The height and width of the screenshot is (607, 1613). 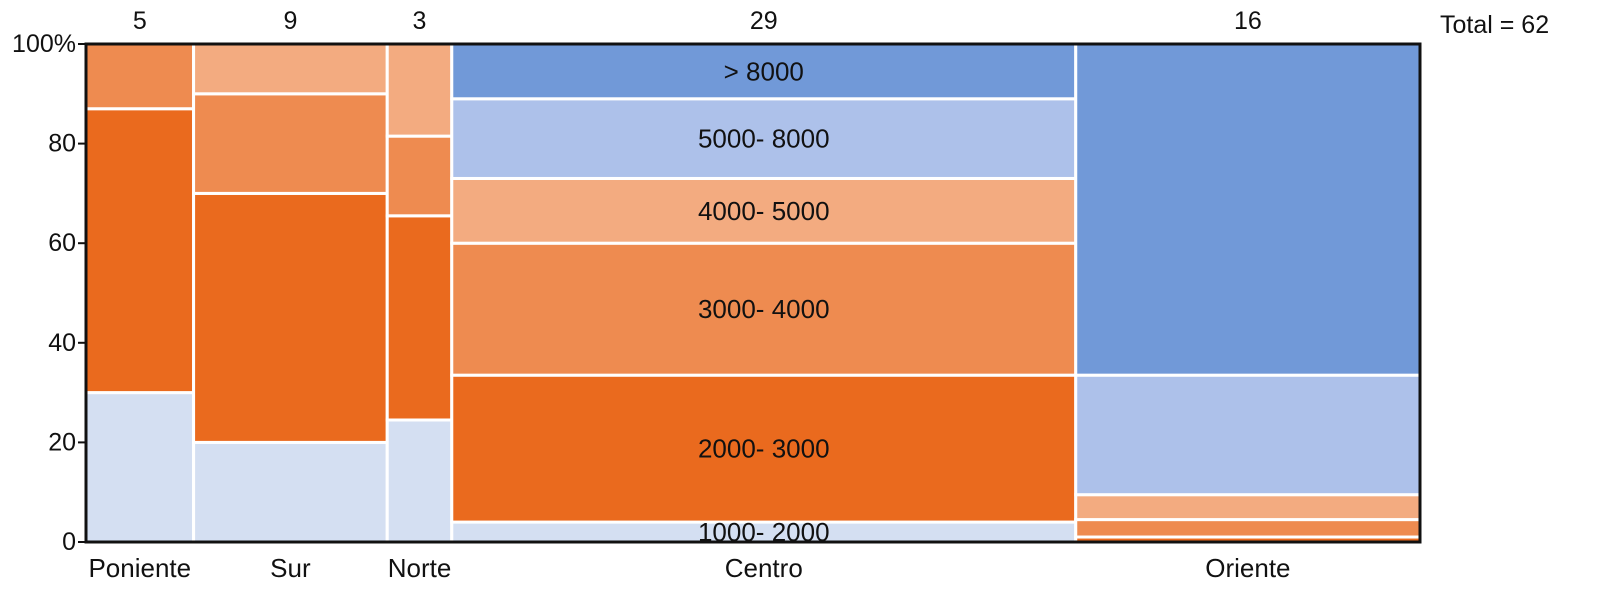 I want to click on segment-label-3000-4000: 3000- 4000, so click(x=764, y=309).